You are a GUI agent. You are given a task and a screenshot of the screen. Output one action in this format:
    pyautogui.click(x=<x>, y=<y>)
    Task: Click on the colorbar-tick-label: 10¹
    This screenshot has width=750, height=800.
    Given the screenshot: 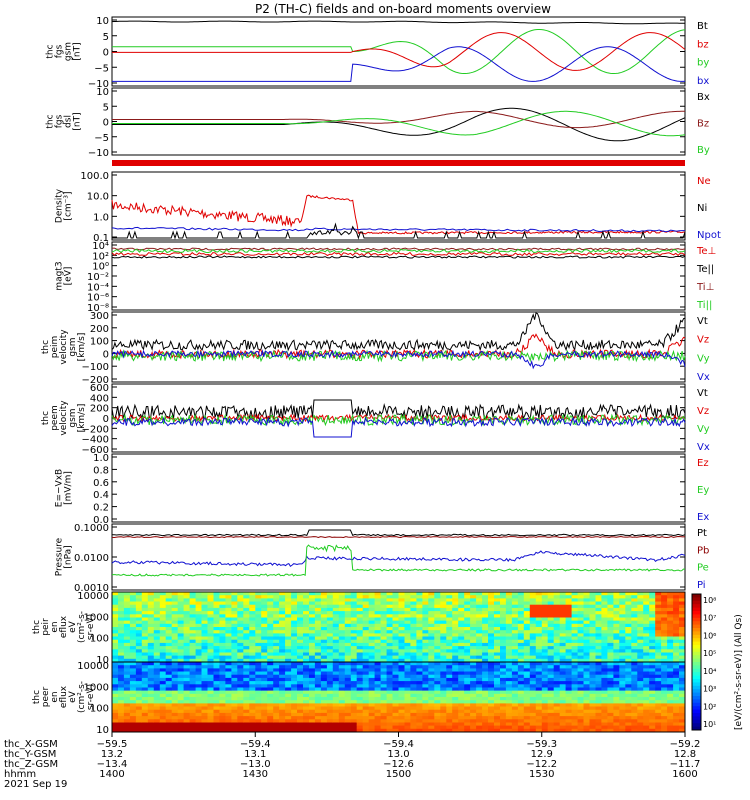 What is the action you would take?
    pyautogui.click(x=709, y=724)
    